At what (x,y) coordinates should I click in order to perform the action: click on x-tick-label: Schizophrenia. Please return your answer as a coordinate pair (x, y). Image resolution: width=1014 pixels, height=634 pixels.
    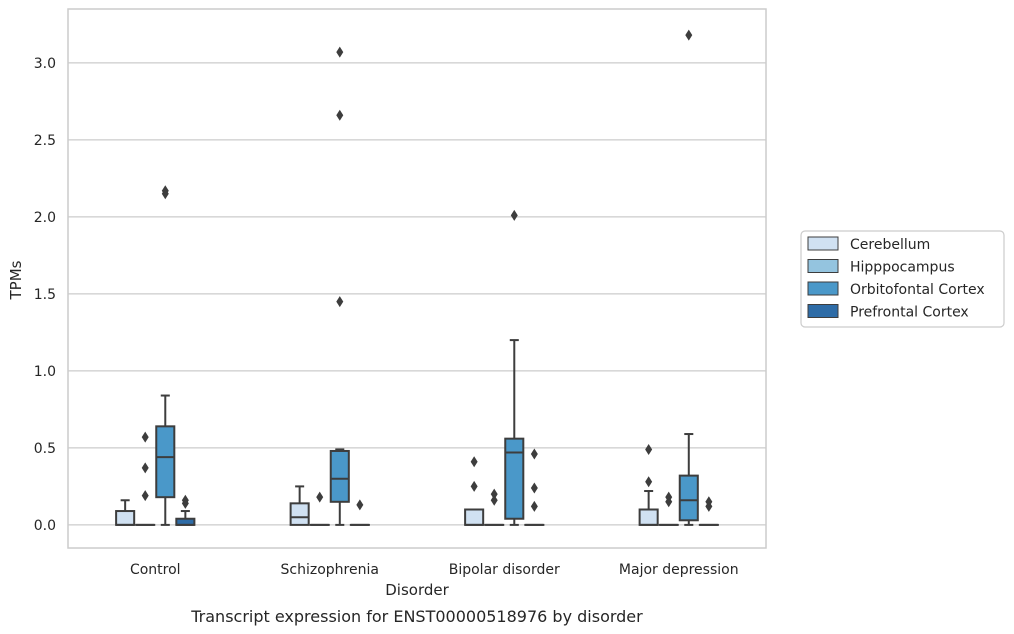
    Looking at the image, I should click on (330, 570).